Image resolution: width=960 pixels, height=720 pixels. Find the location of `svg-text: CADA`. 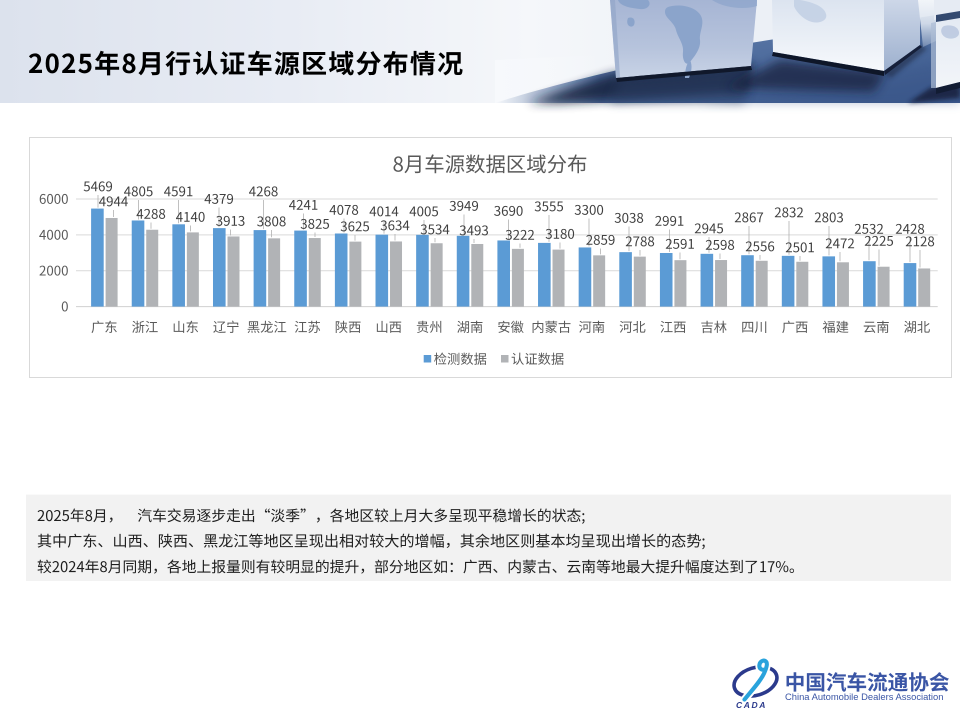

svg-text: CADA is located at coordinates (751, 705).